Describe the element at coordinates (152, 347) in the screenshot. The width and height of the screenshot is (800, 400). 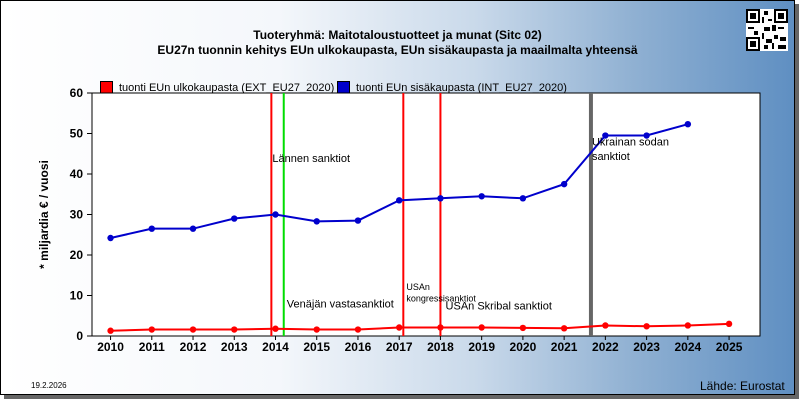
I see `x-tick-label: 2011` at that location.